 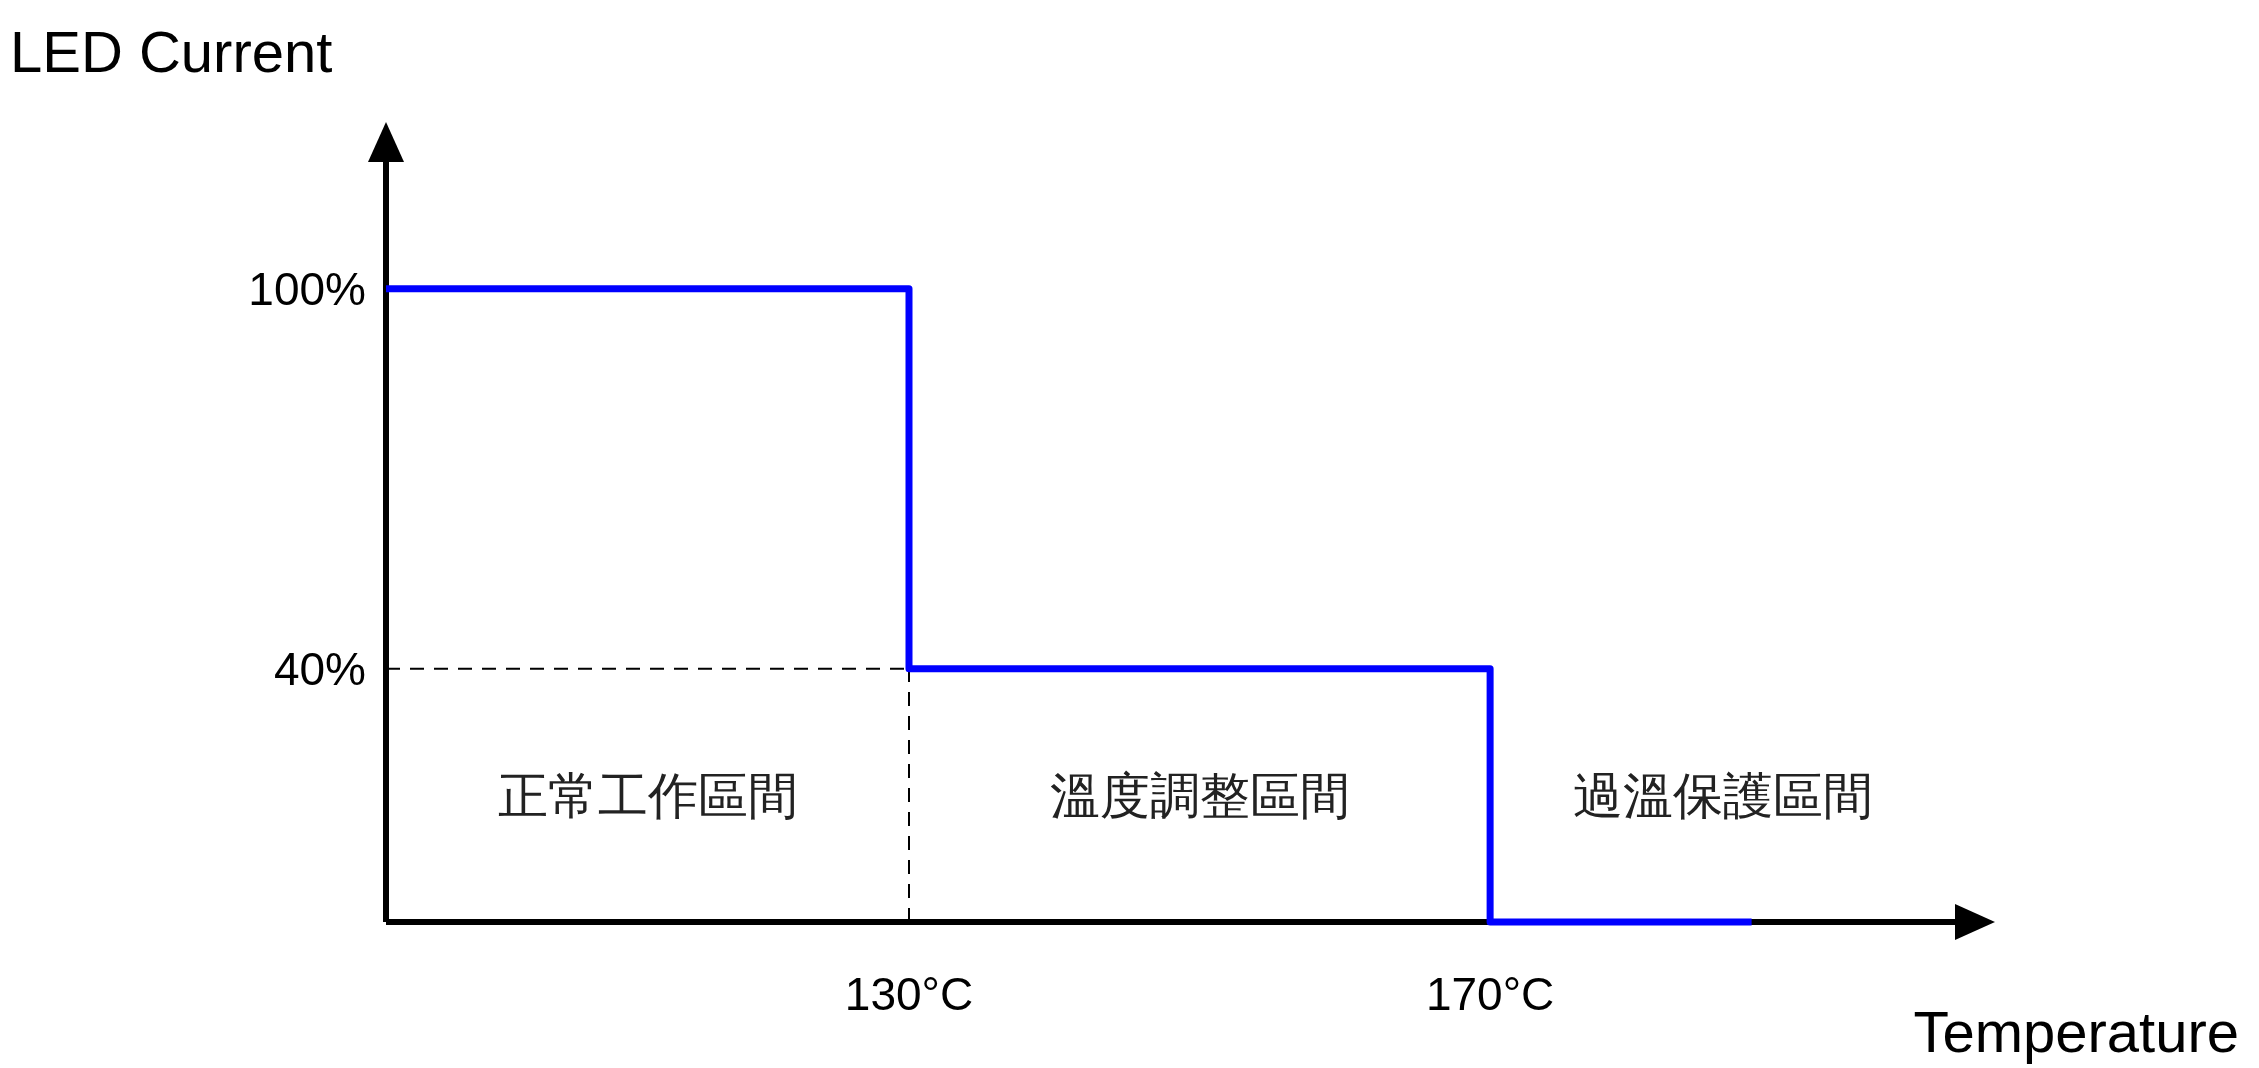 I want to click on x-axis-title: Temperature, so click(x=2076, y=1031).